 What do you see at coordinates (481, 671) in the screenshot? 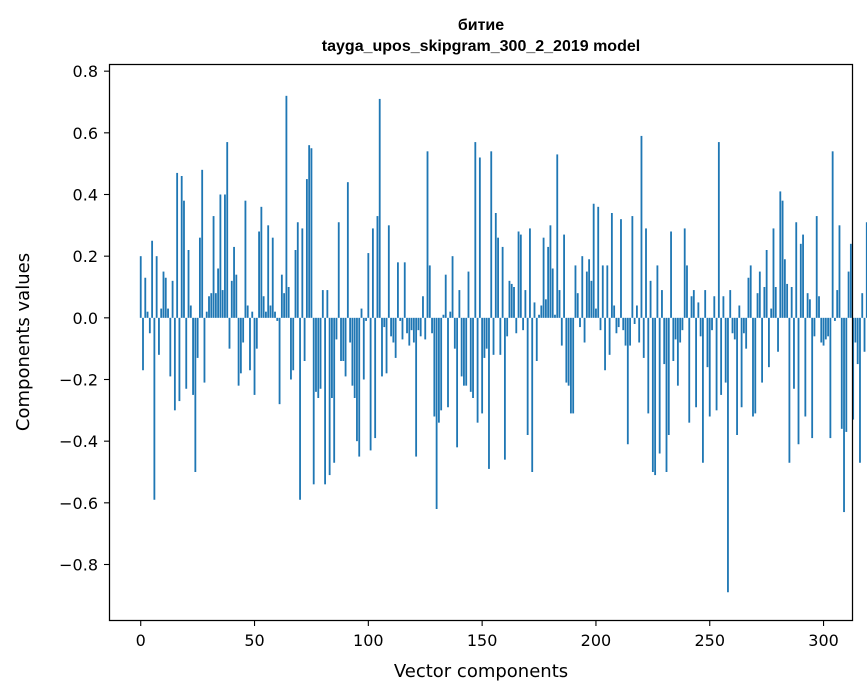
I see `x-axis-label: Vector components` at bounding box center [481, 671].